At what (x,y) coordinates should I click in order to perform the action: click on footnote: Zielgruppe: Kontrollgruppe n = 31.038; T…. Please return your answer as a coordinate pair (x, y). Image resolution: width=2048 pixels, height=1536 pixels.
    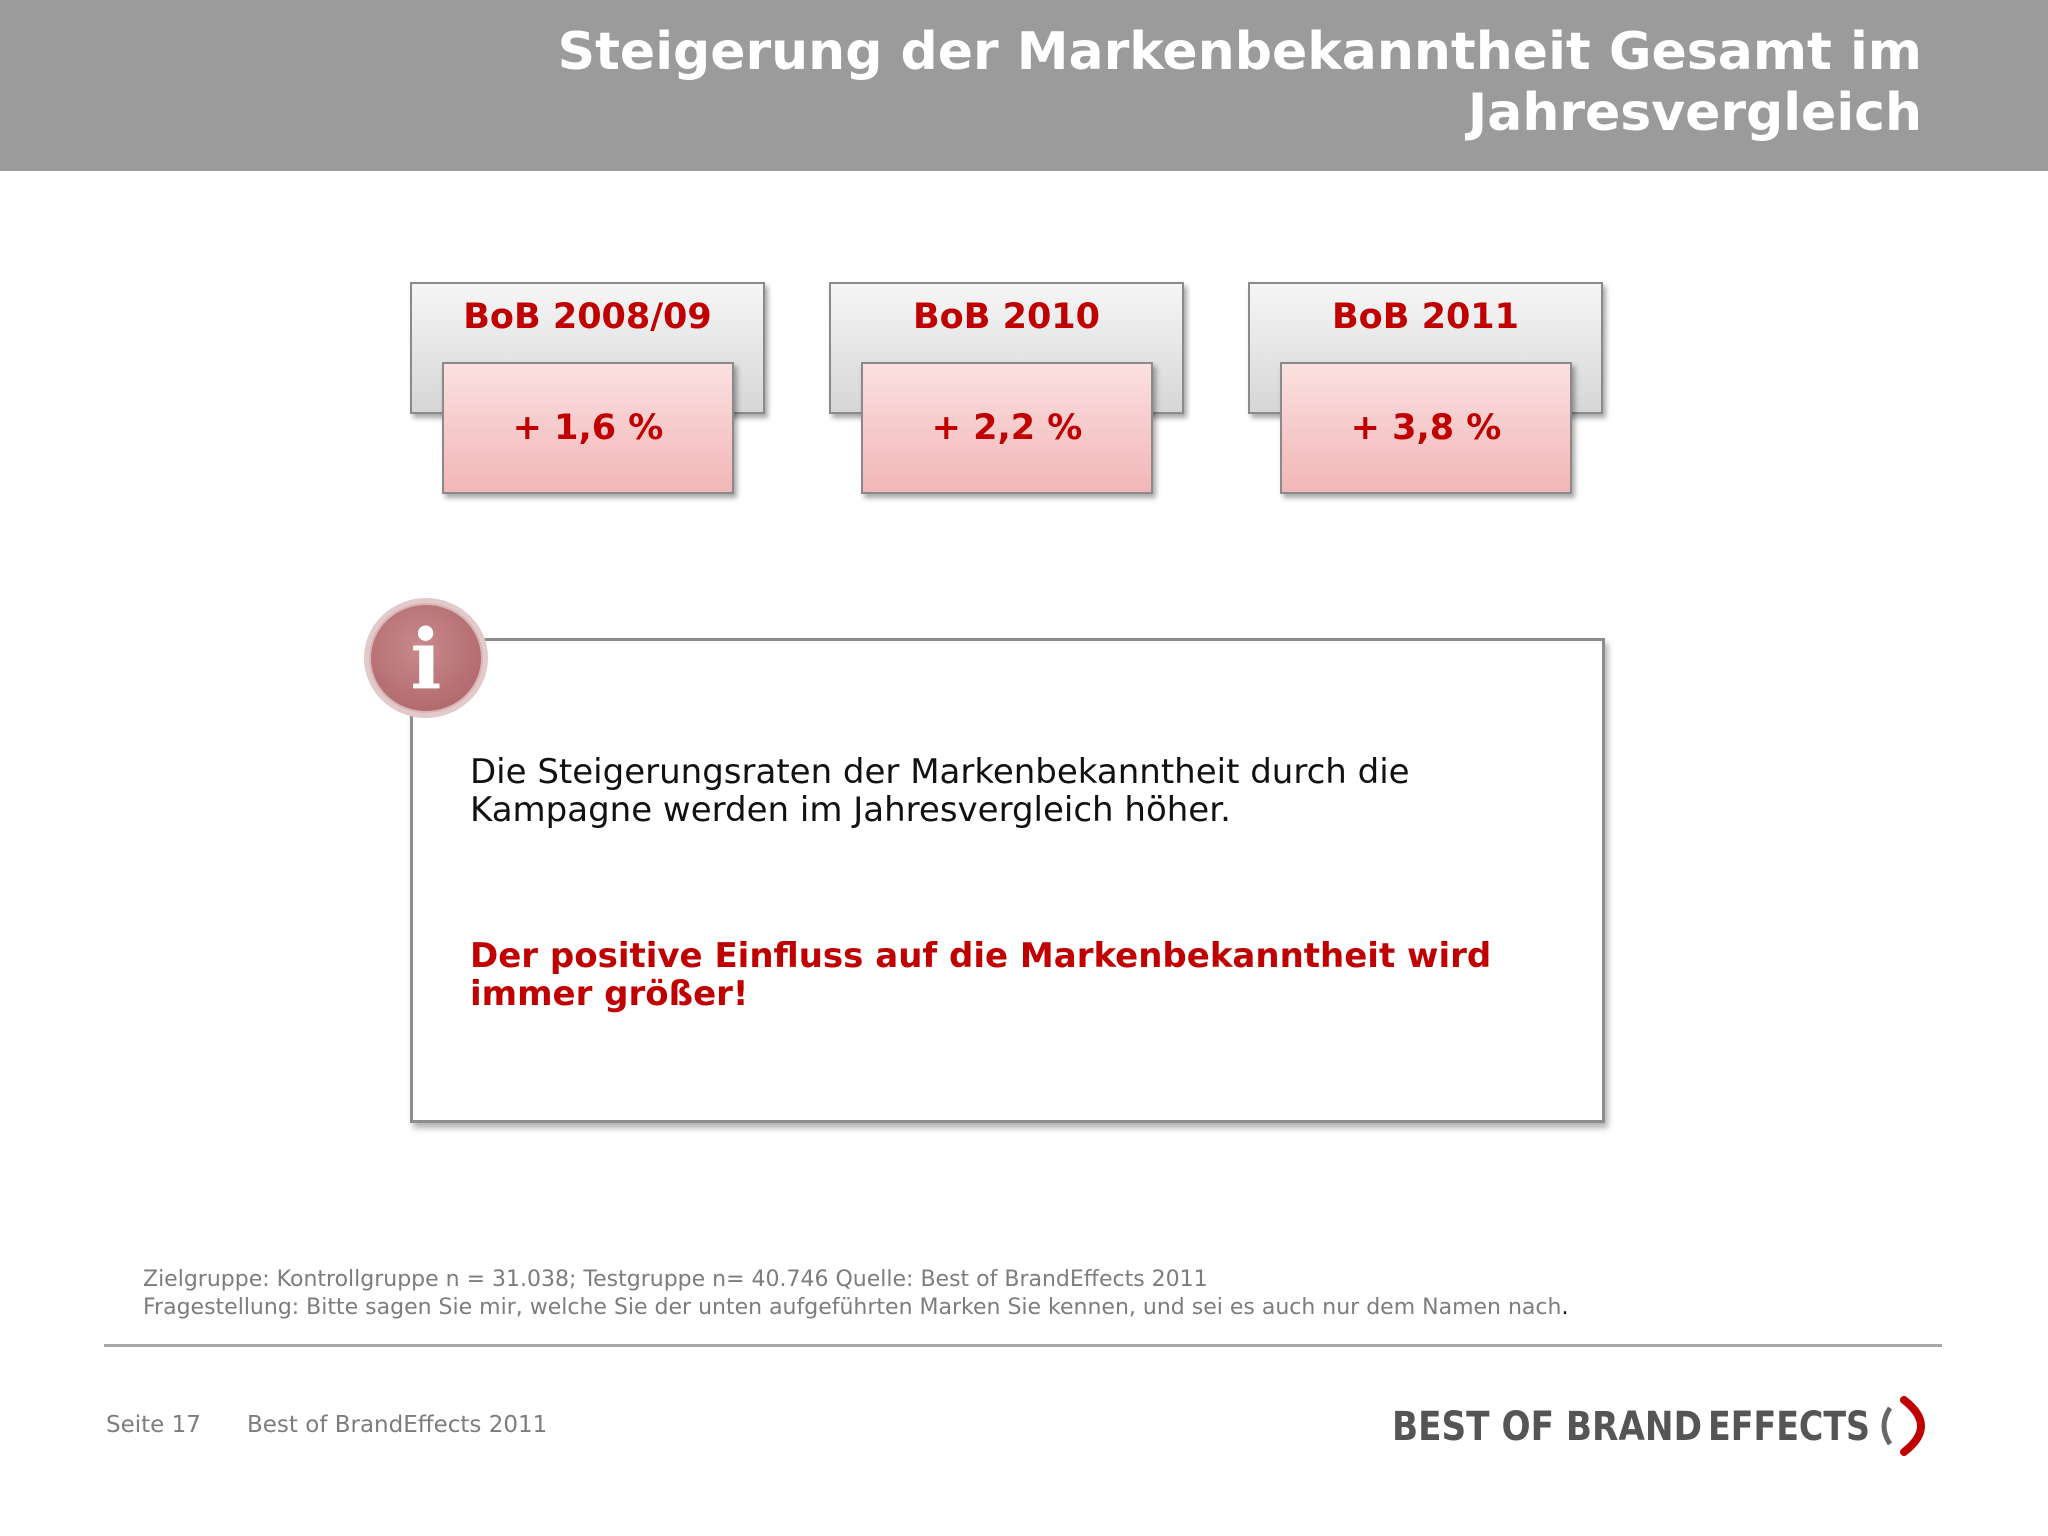
    Looking at the image, I should click on (1043, 1294).